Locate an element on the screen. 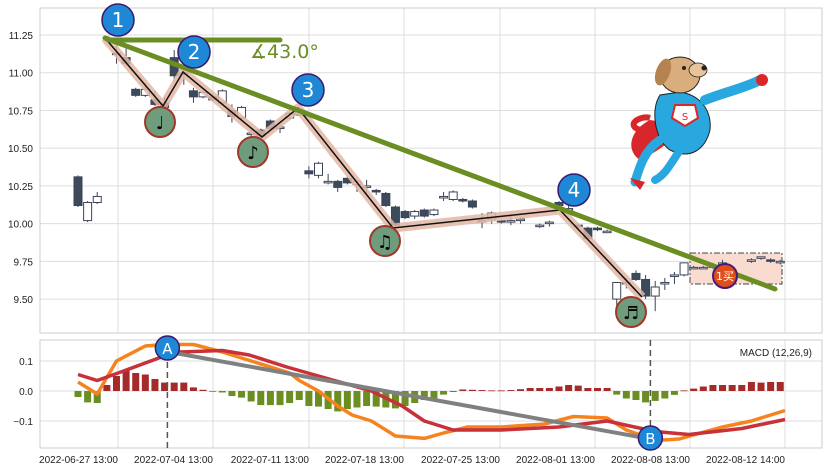 This screenshot has height=471, width=827. macd-y-tick-label: −0.1 is located at coordinates (23, 422).